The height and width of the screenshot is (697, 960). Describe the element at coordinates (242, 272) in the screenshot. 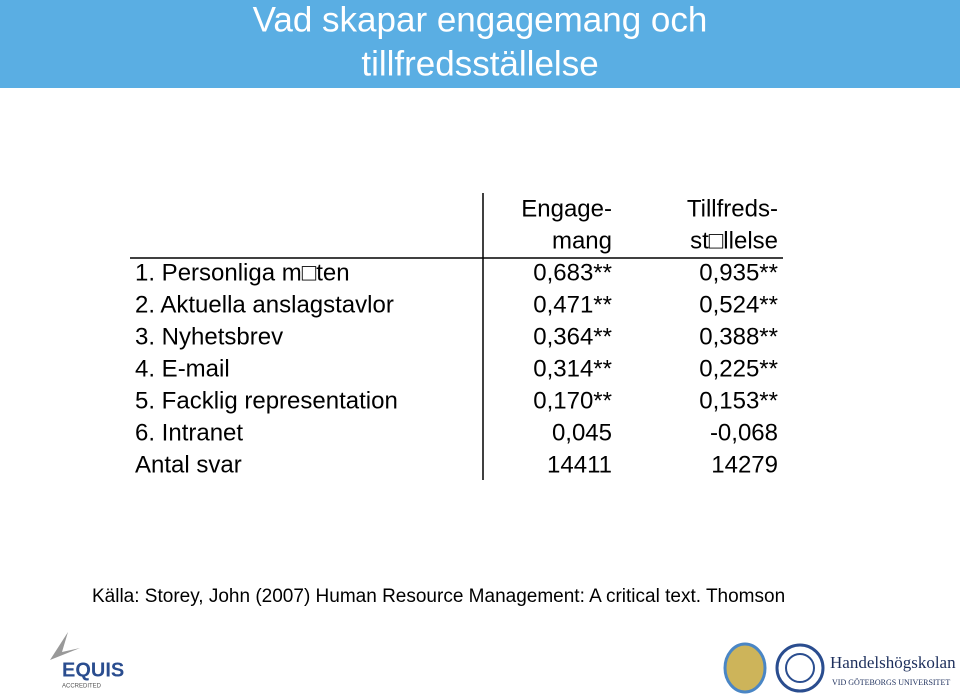

I see `row-label: 1. Personliga m□ten` at that location.